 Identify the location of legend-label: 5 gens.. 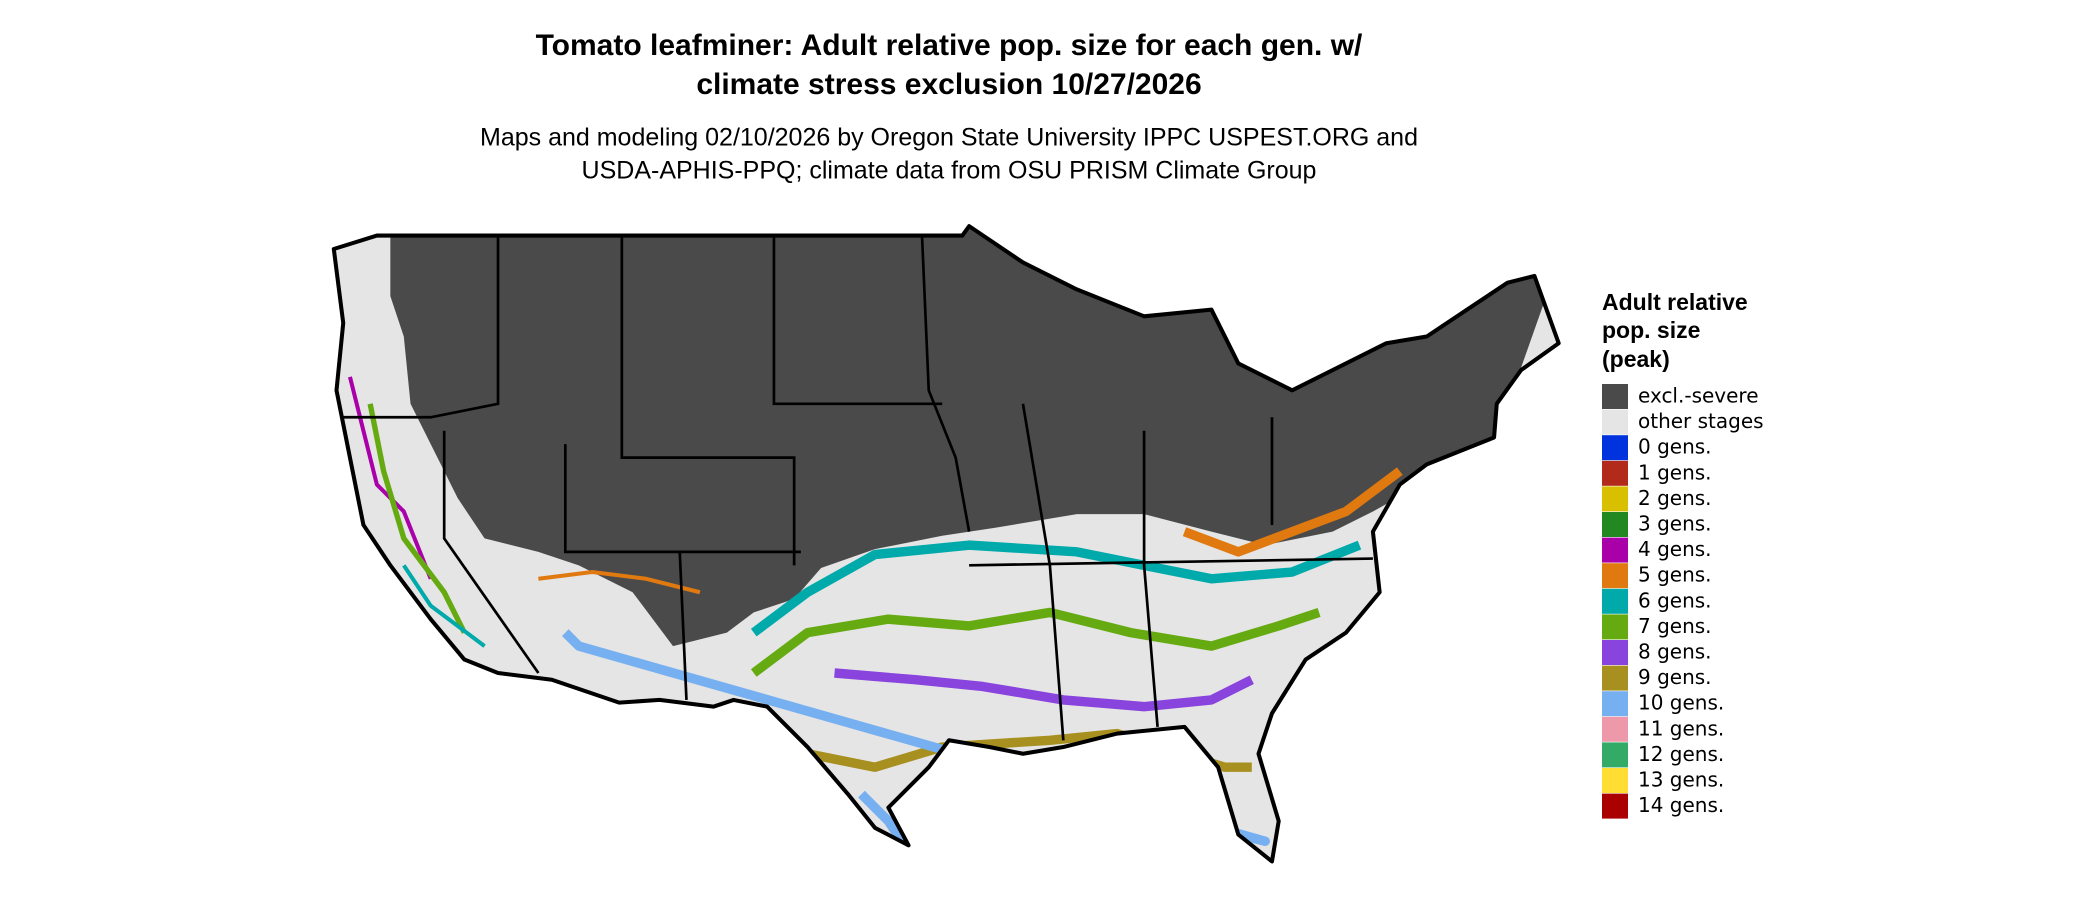
(1675, 575).